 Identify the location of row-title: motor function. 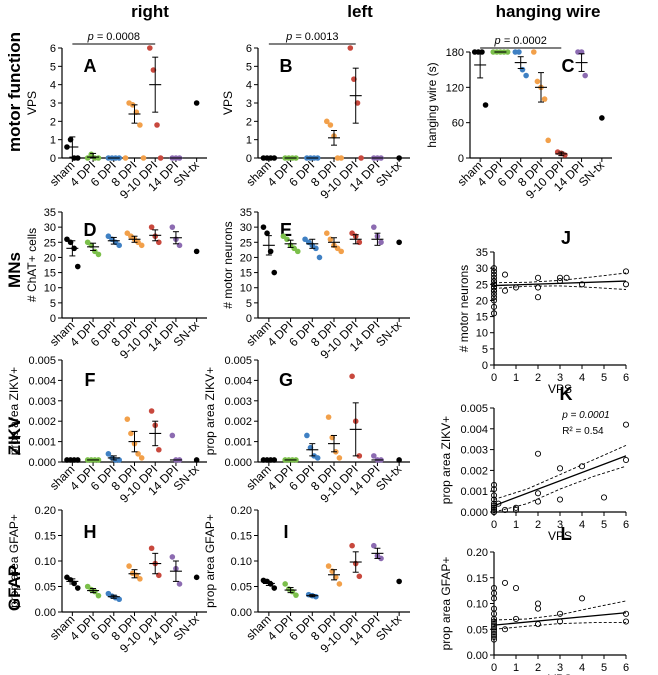
(14, 92).